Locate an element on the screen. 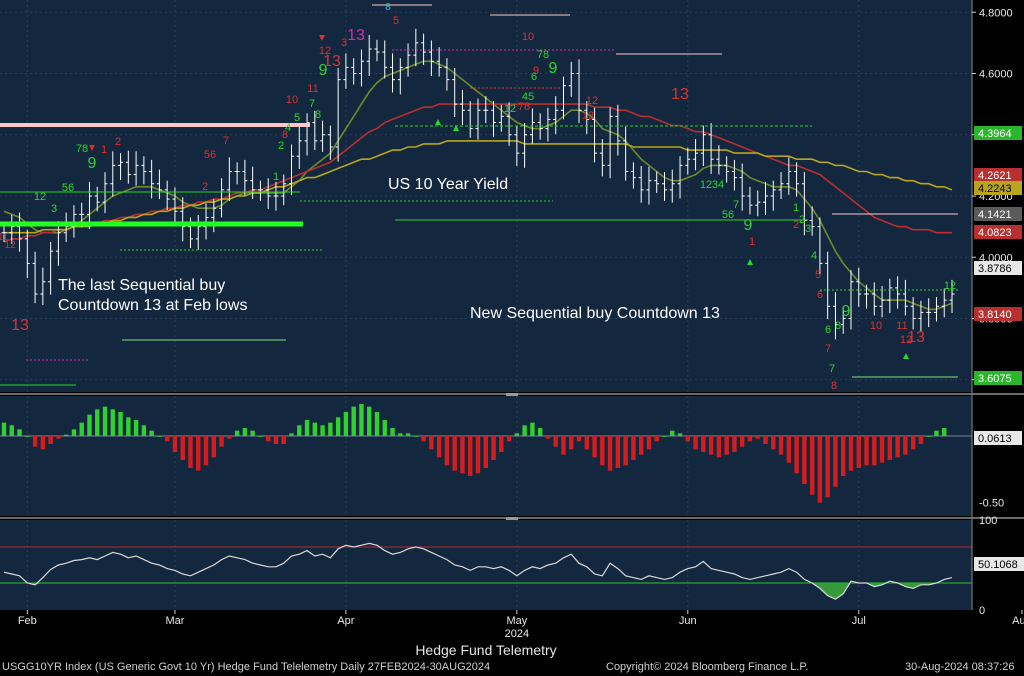  rsi-panel is located at coordinates (486, 565).